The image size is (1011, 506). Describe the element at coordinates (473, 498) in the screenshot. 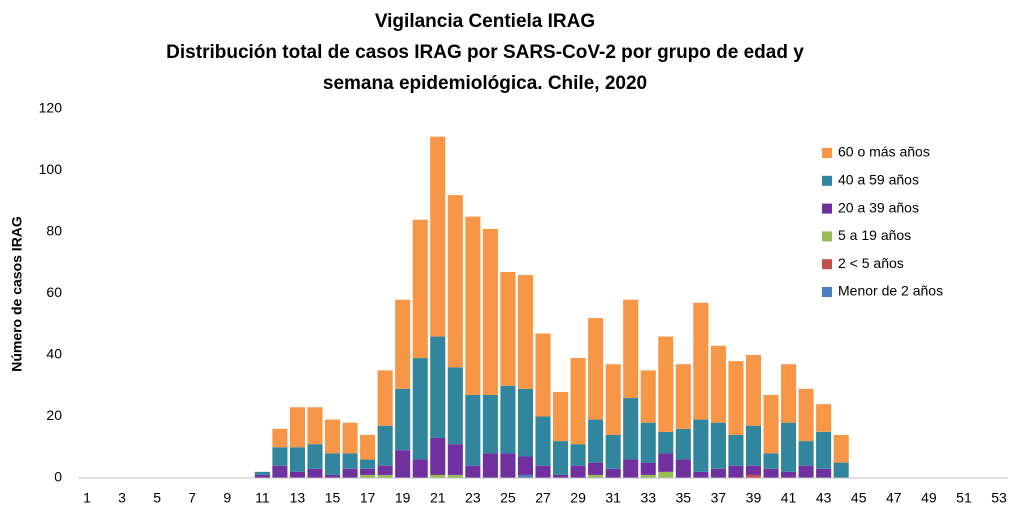

I see `x-tick-label: 23` at that location.